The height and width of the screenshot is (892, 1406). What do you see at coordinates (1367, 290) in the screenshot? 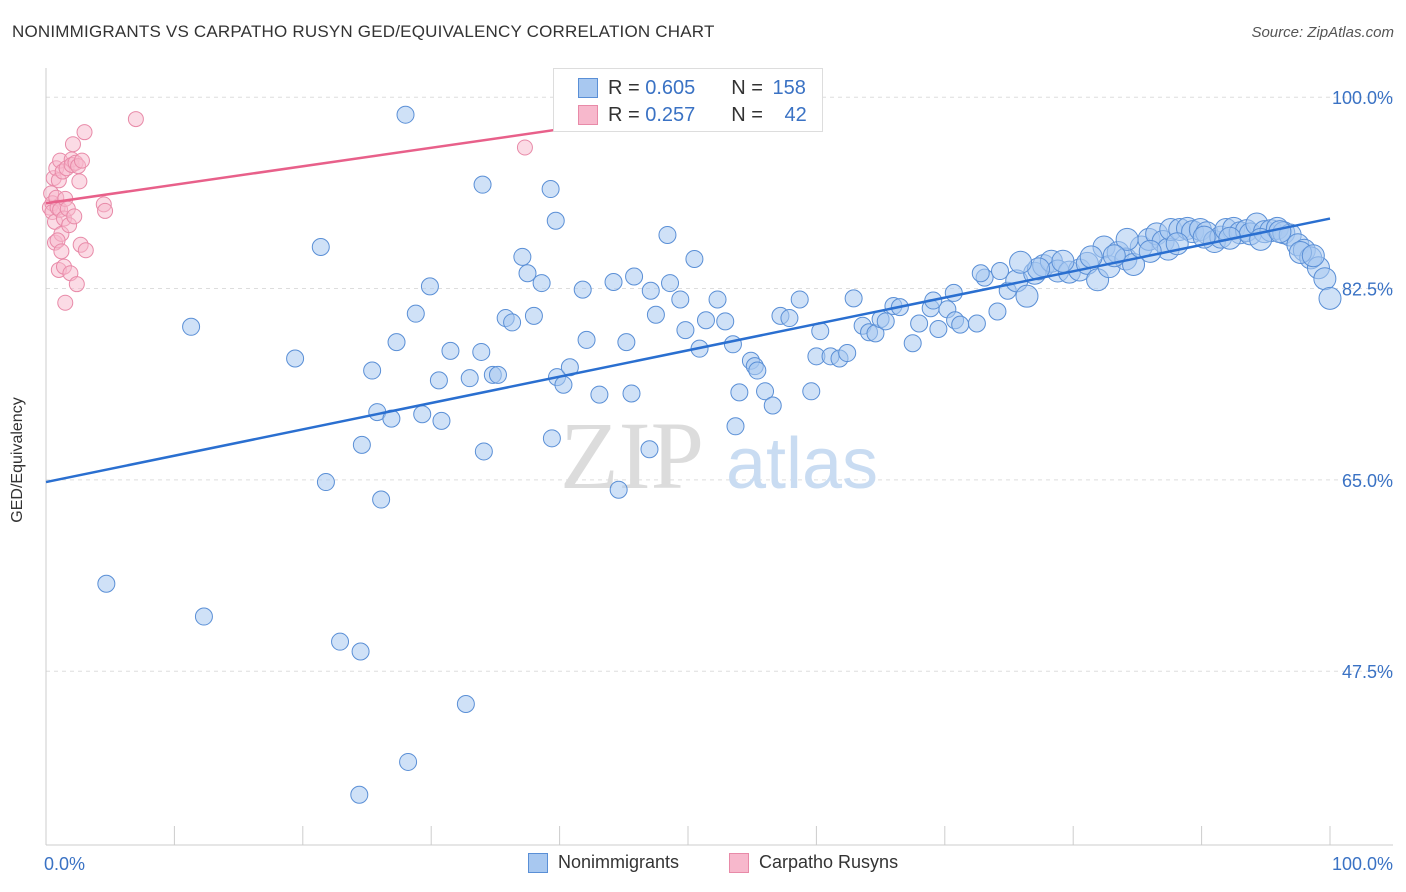
I see `y-tick-label: 82.5%` at bounding box center [1367, 290].